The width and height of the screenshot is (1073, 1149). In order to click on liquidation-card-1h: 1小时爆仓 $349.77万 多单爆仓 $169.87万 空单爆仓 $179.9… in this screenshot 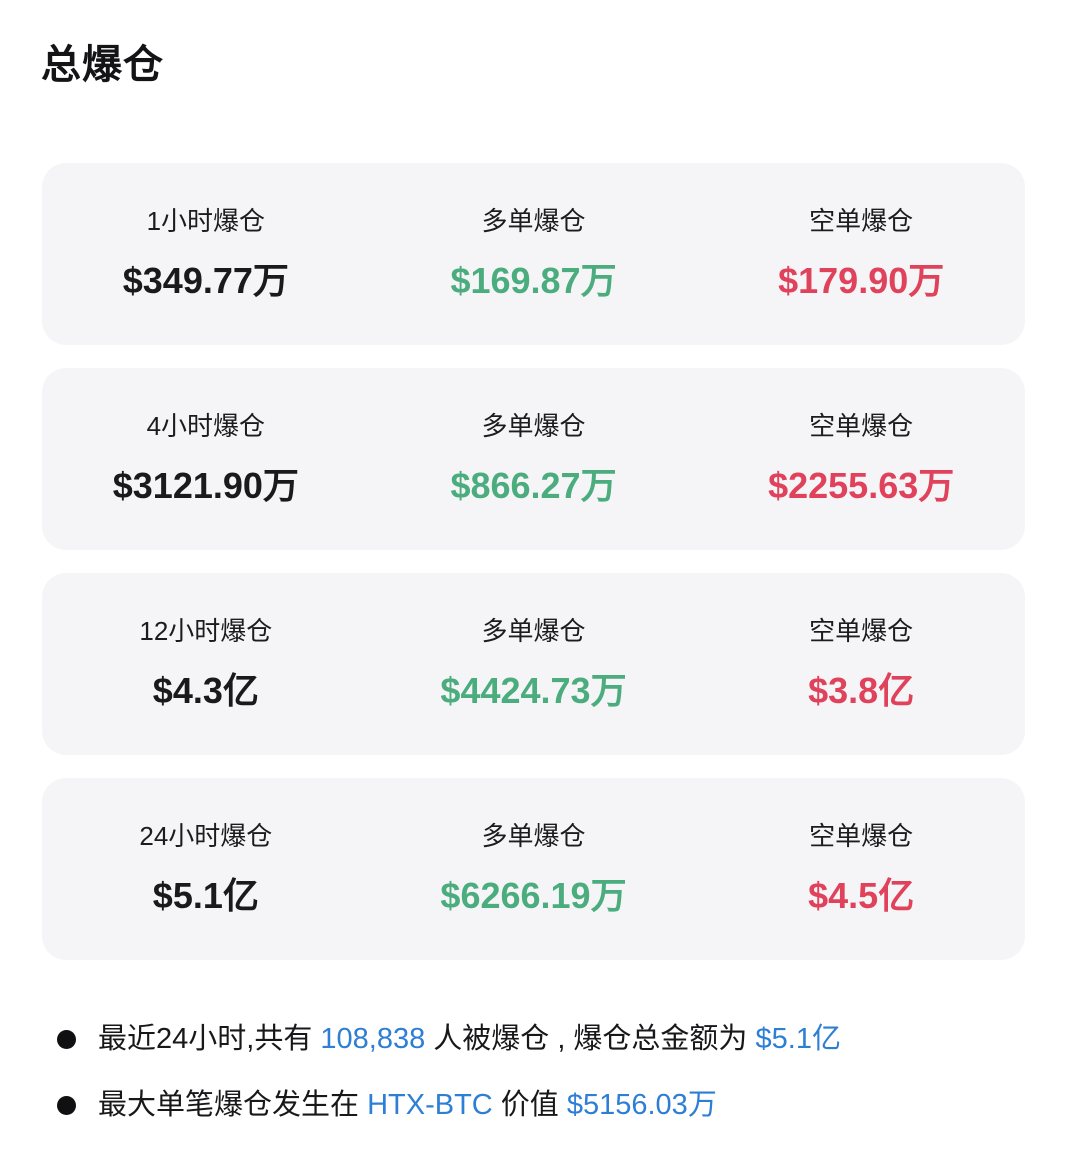, I will do `click(533, 254)`.